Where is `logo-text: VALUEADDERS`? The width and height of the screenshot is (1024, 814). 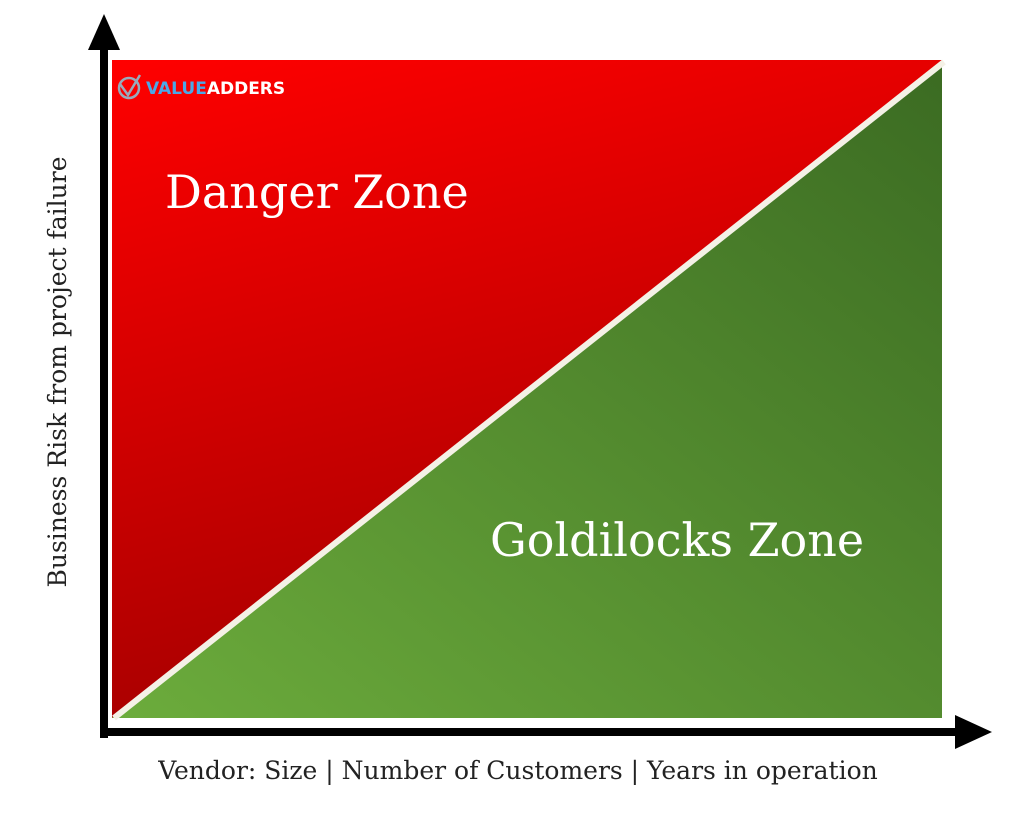 logo-text: VALUEADDERS is located at coordinates (215, 89).